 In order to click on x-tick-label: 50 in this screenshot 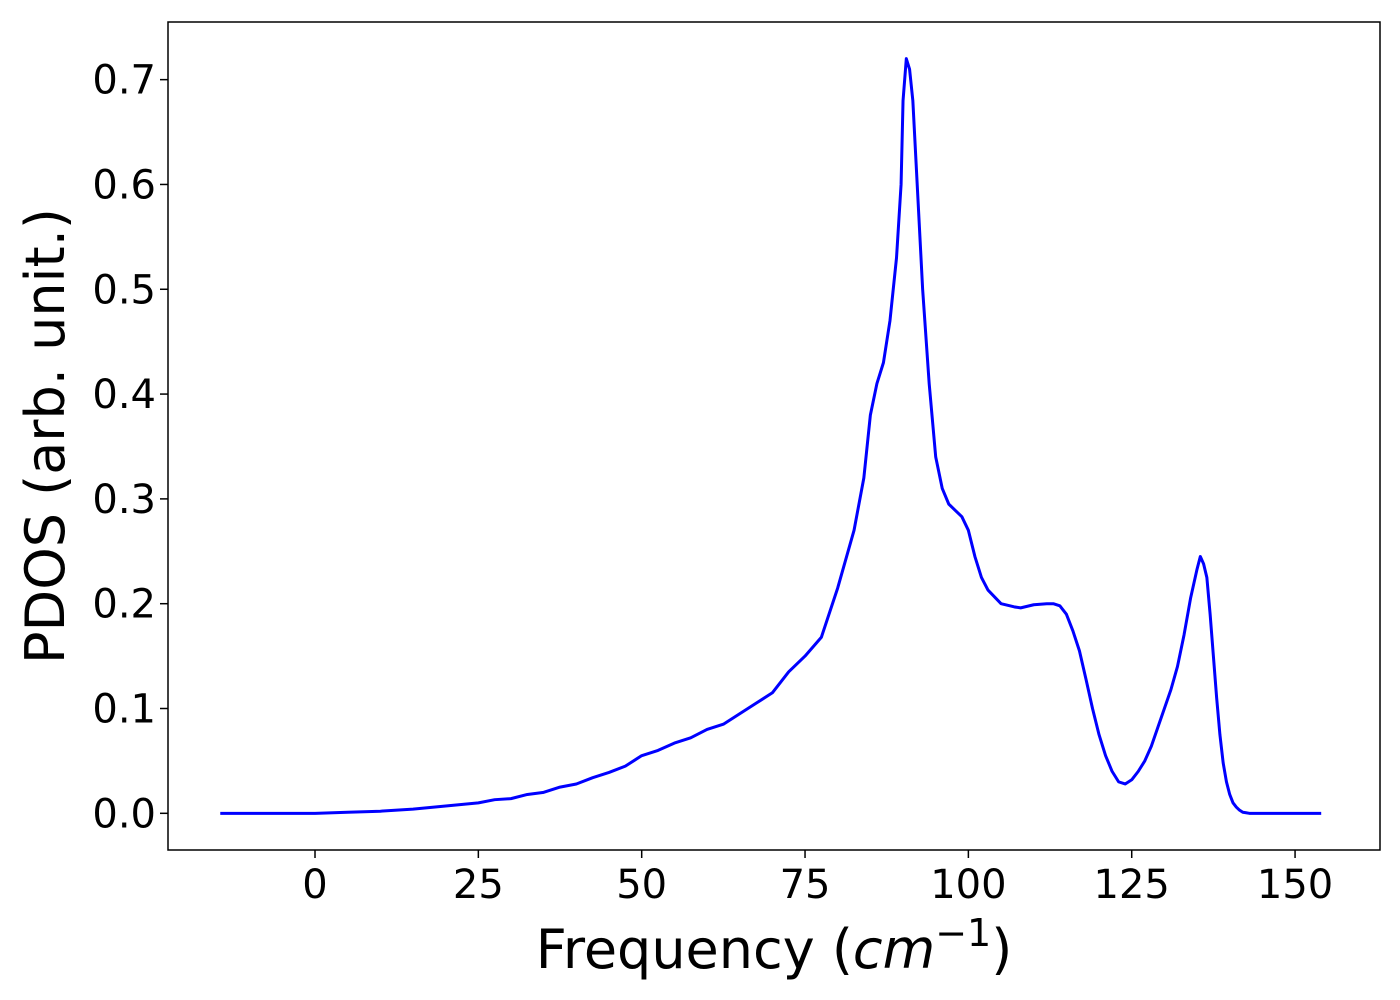, I will do `click(641, 885)`.